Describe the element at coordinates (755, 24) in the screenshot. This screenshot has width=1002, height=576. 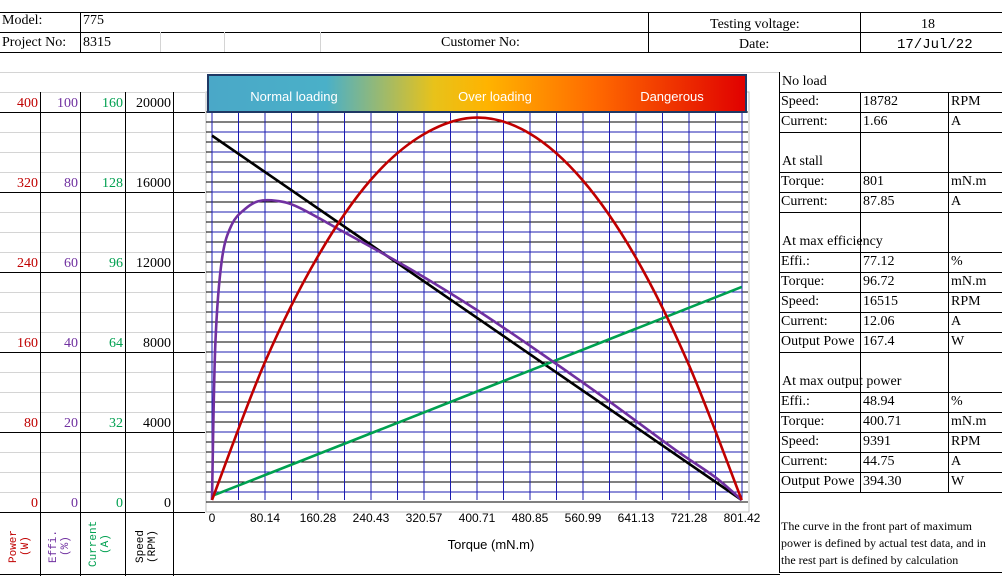
I see `voltage-label: Testing voltage:` at that location.